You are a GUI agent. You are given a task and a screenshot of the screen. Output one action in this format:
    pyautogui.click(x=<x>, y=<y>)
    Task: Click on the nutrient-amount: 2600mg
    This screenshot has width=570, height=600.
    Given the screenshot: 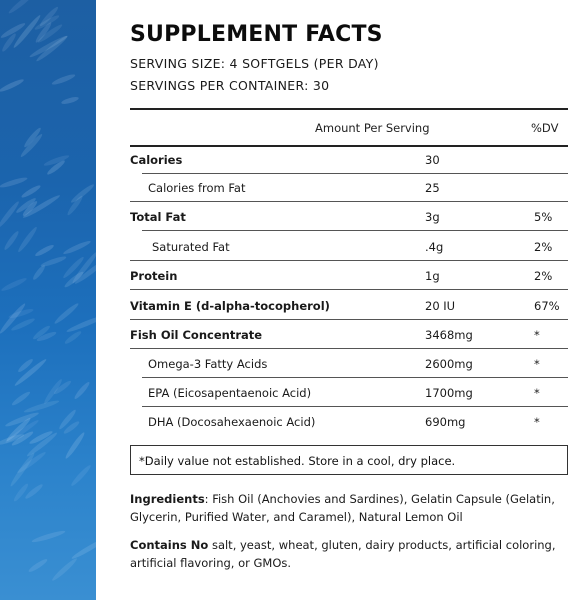 What is the action you would take?
    pyautogui.click(x=449, y=364)
    